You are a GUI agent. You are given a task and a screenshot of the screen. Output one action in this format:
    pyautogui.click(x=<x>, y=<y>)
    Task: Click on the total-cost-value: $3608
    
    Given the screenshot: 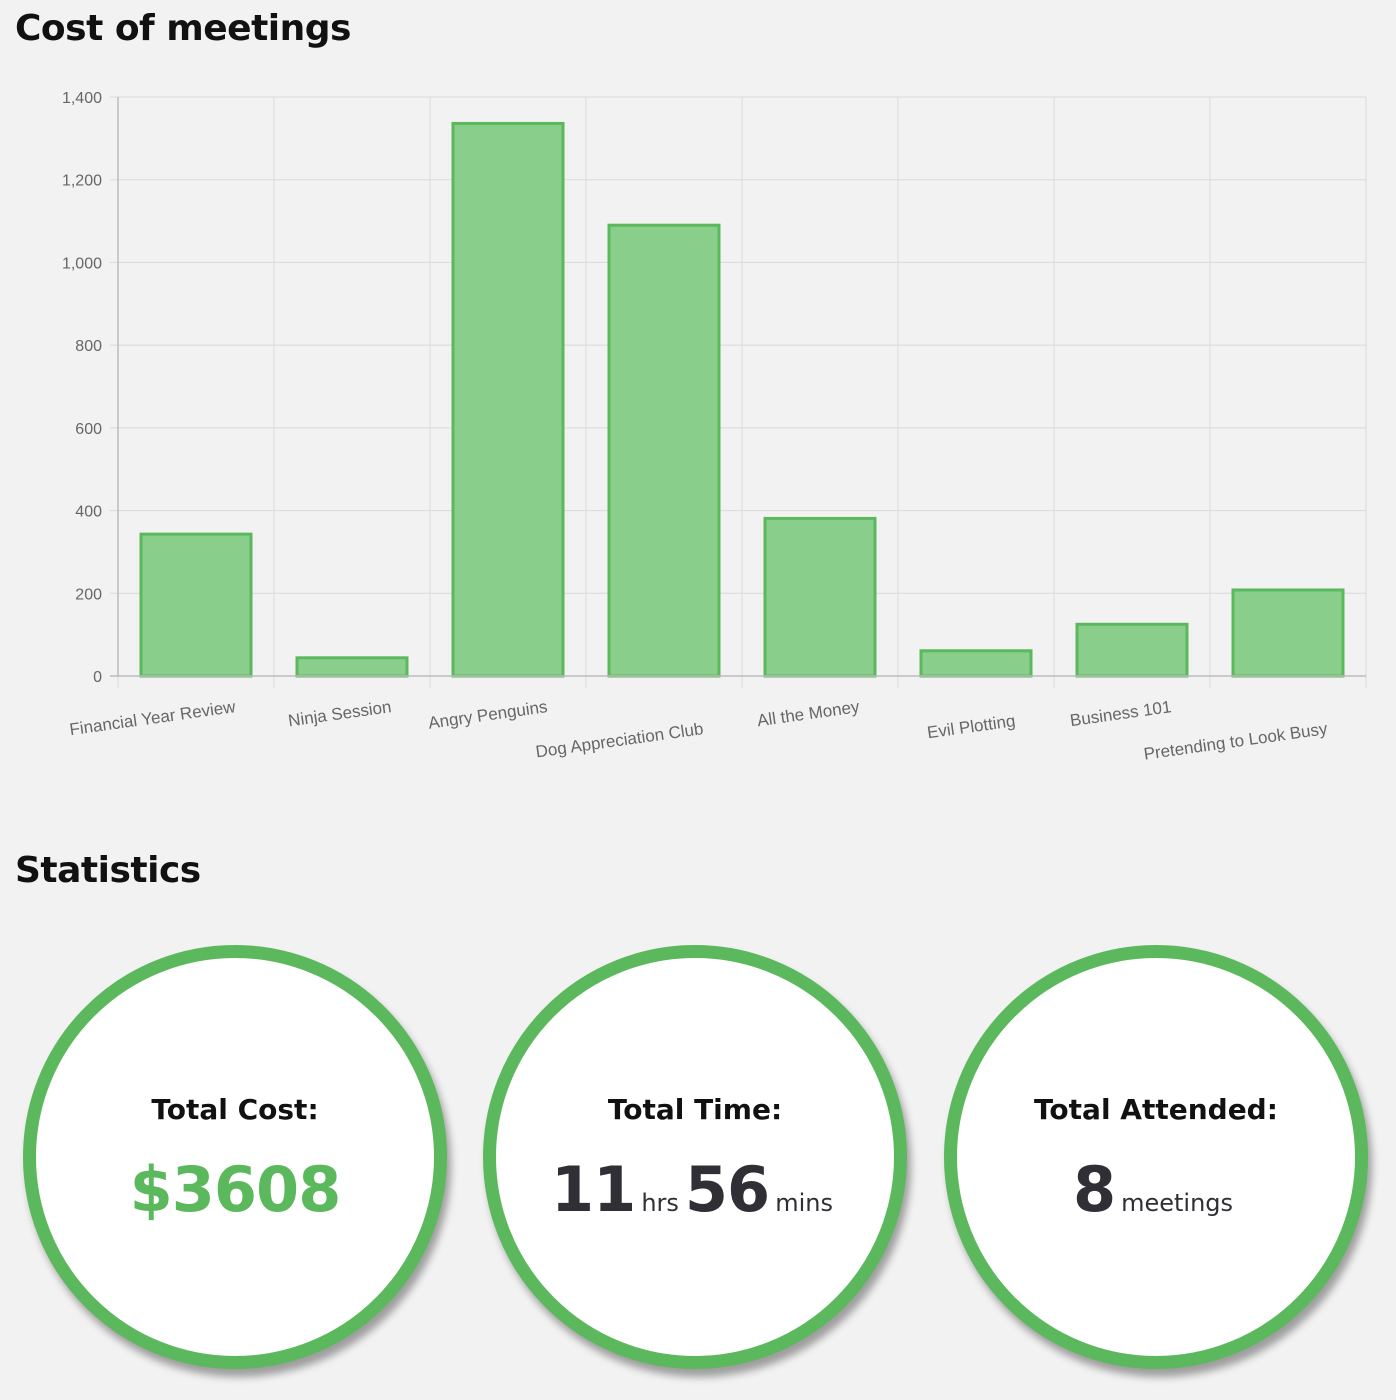 What is the action you would take?
    pyautogui.click(x=235, y=1189)
    